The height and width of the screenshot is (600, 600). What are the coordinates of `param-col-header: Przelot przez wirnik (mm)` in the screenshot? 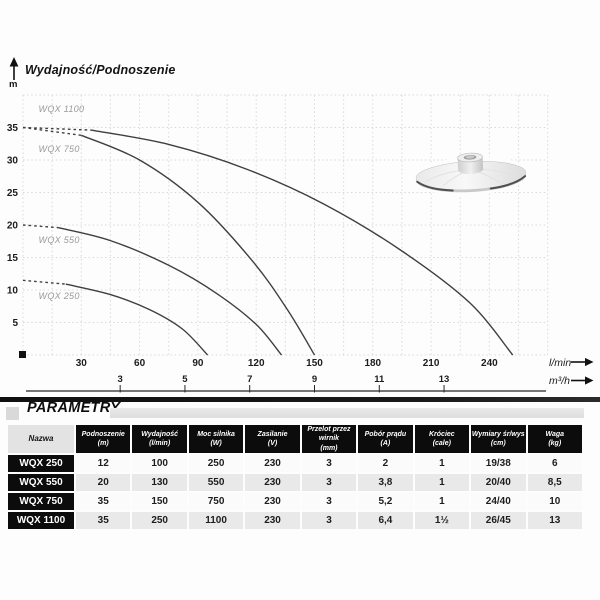 It's located at (329, 439).